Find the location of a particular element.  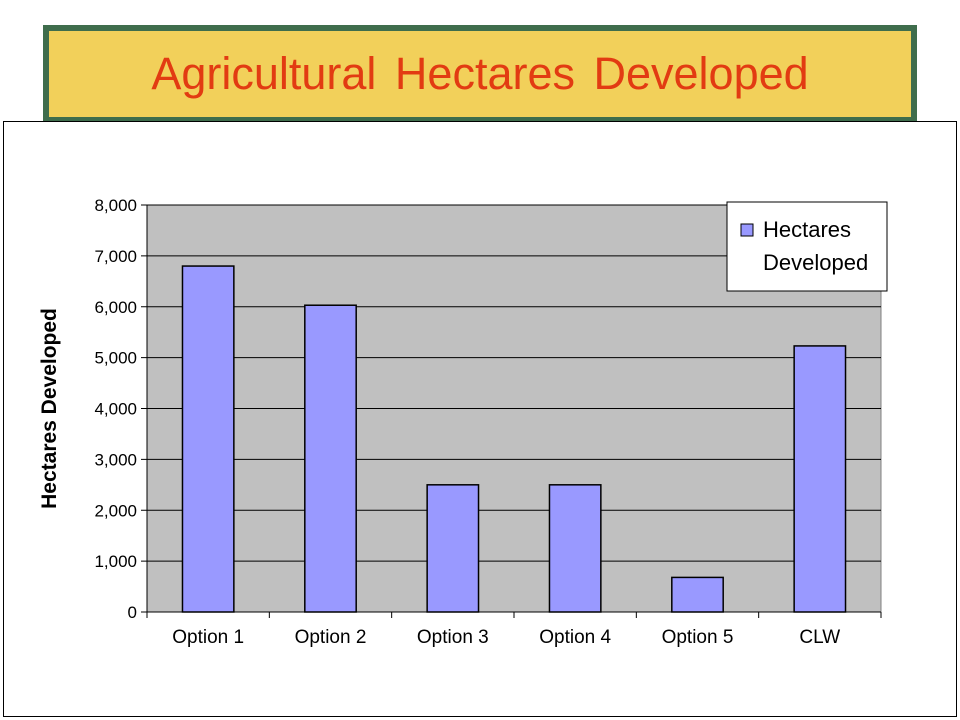

y-tick-label: 2,000 is located at coordinates (115, 510).